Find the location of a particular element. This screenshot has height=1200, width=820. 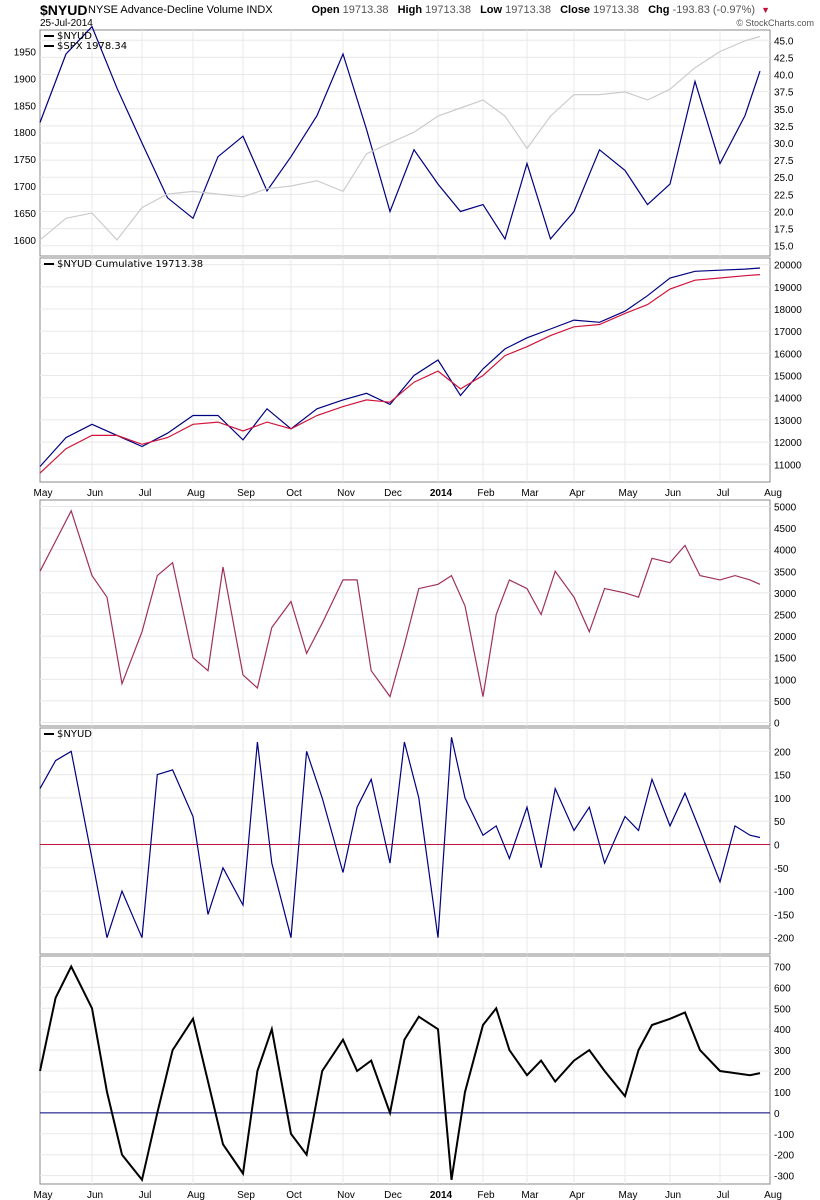

right-axis-tick-label: 3000 is located at coordinates (785, 594).